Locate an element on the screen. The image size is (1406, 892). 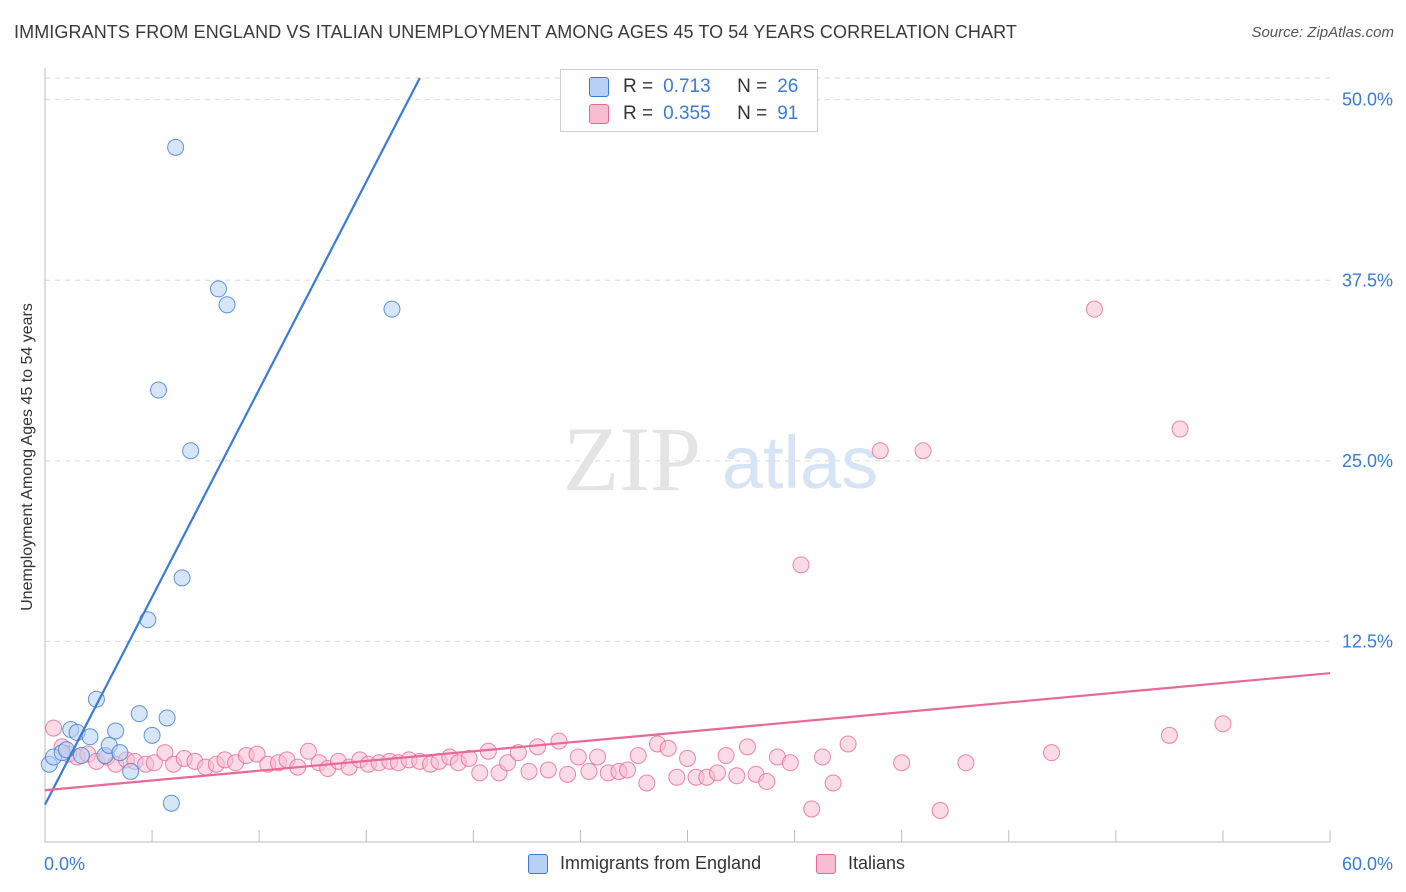
watermark-zip: ZIP is located at coordinates (632, 459).